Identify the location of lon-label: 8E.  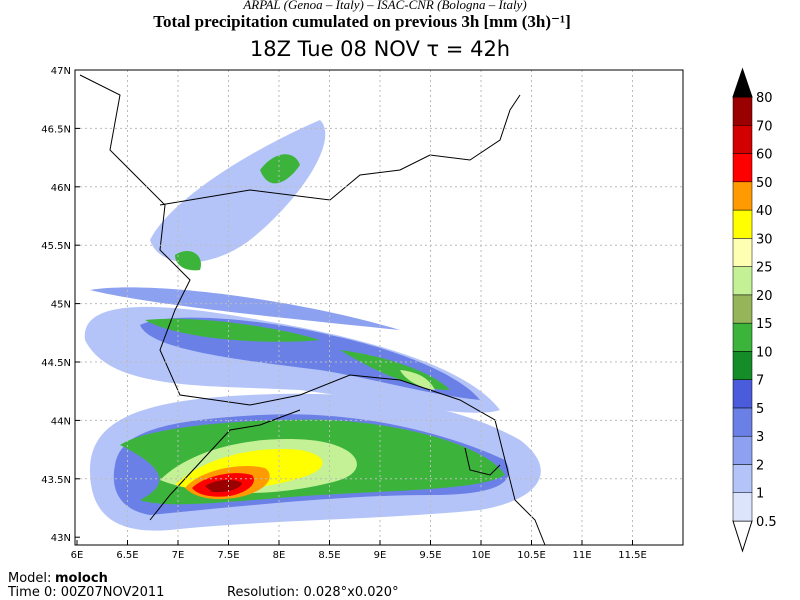
(279, 555).